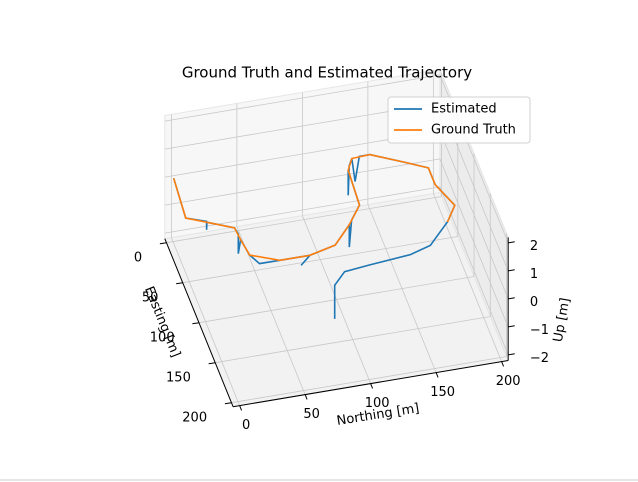 Image resolution: width=638 pixels, height=482 pixels. Describe the element at coordinates (246, 425) in the screenshot. I see `x-tick-label: 0` at that location.